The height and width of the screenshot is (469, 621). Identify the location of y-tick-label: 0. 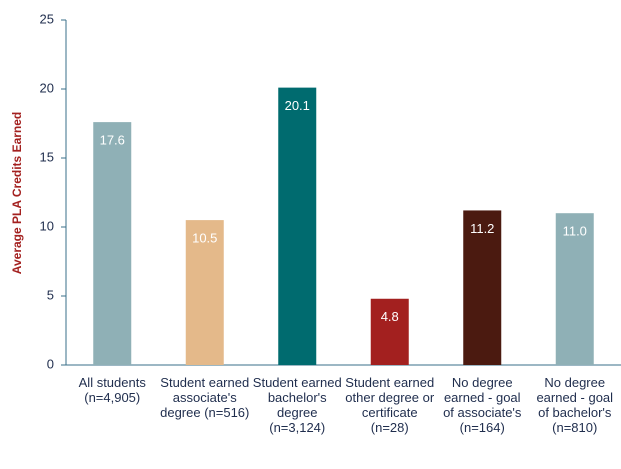
(50, 363).